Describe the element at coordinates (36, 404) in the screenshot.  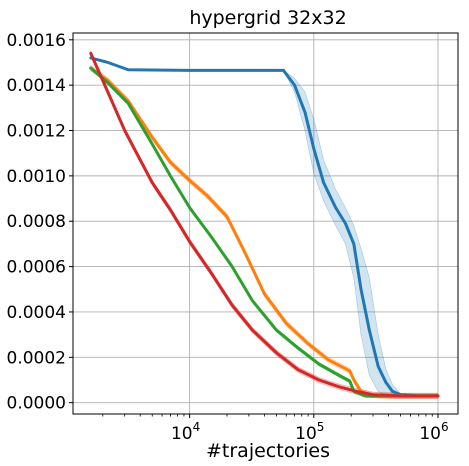
I see `y-tick-label: 0.0000` at that location.